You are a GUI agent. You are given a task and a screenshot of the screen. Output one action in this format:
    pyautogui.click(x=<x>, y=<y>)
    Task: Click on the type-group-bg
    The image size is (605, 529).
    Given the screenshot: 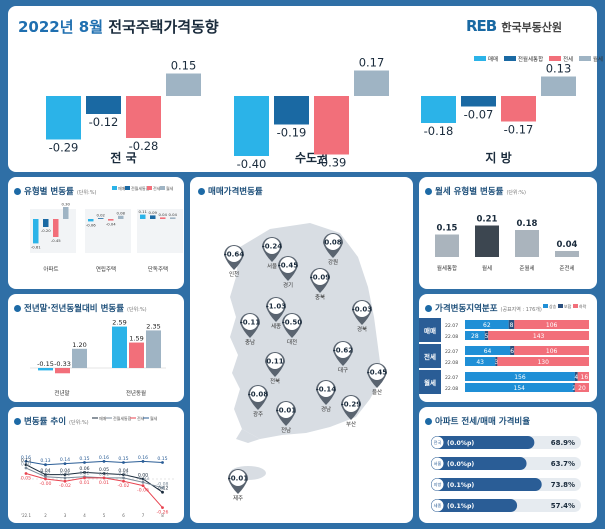 What is the action you would take?
    pyautogui.click(x=108, y=231)
    